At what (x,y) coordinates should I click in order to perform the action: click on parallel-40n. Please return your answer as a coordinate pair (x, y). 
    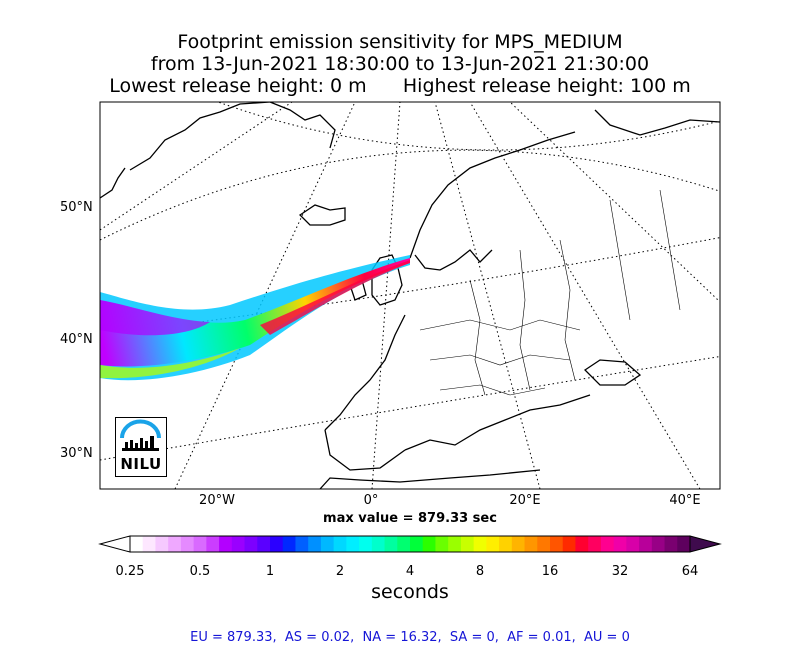
    Looking at the image, I should click on (410, 286).